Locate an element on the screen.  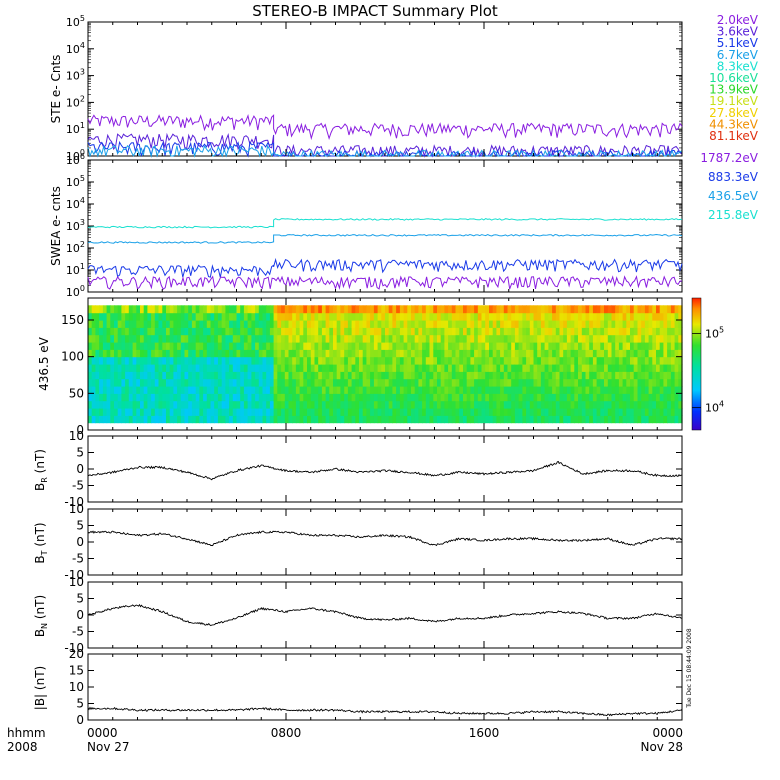
year-label: 2008 is located at coordinates (22, 747).